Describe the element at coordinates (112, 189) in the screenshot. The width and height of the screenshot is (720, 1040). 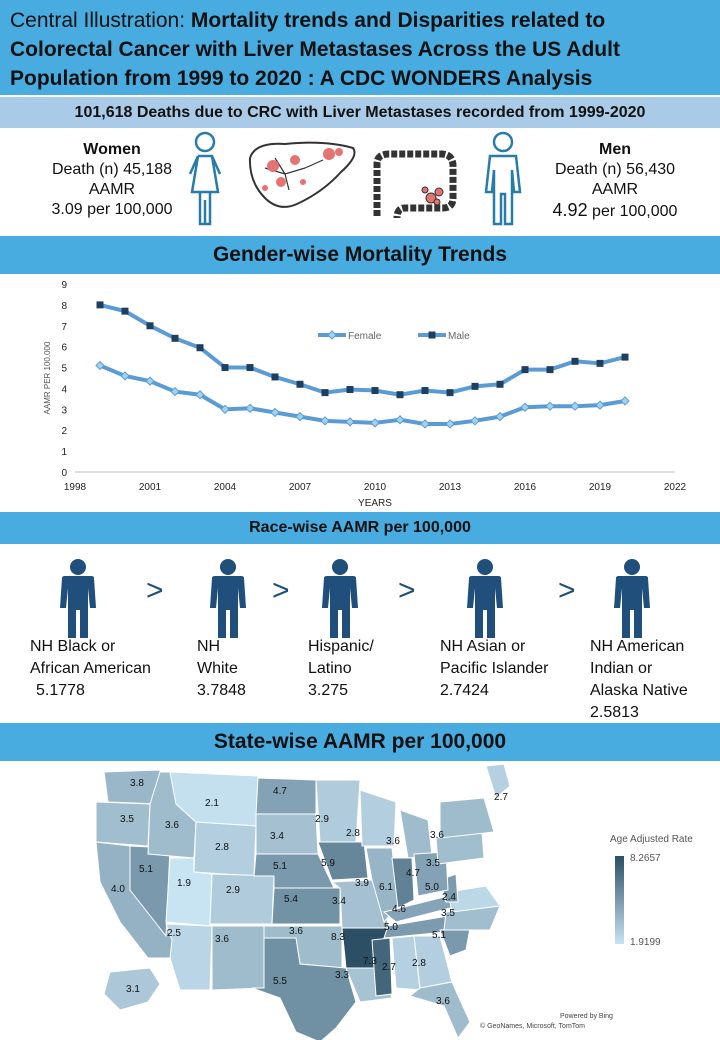
I see `women-aamr-label: AAMR` at that location.